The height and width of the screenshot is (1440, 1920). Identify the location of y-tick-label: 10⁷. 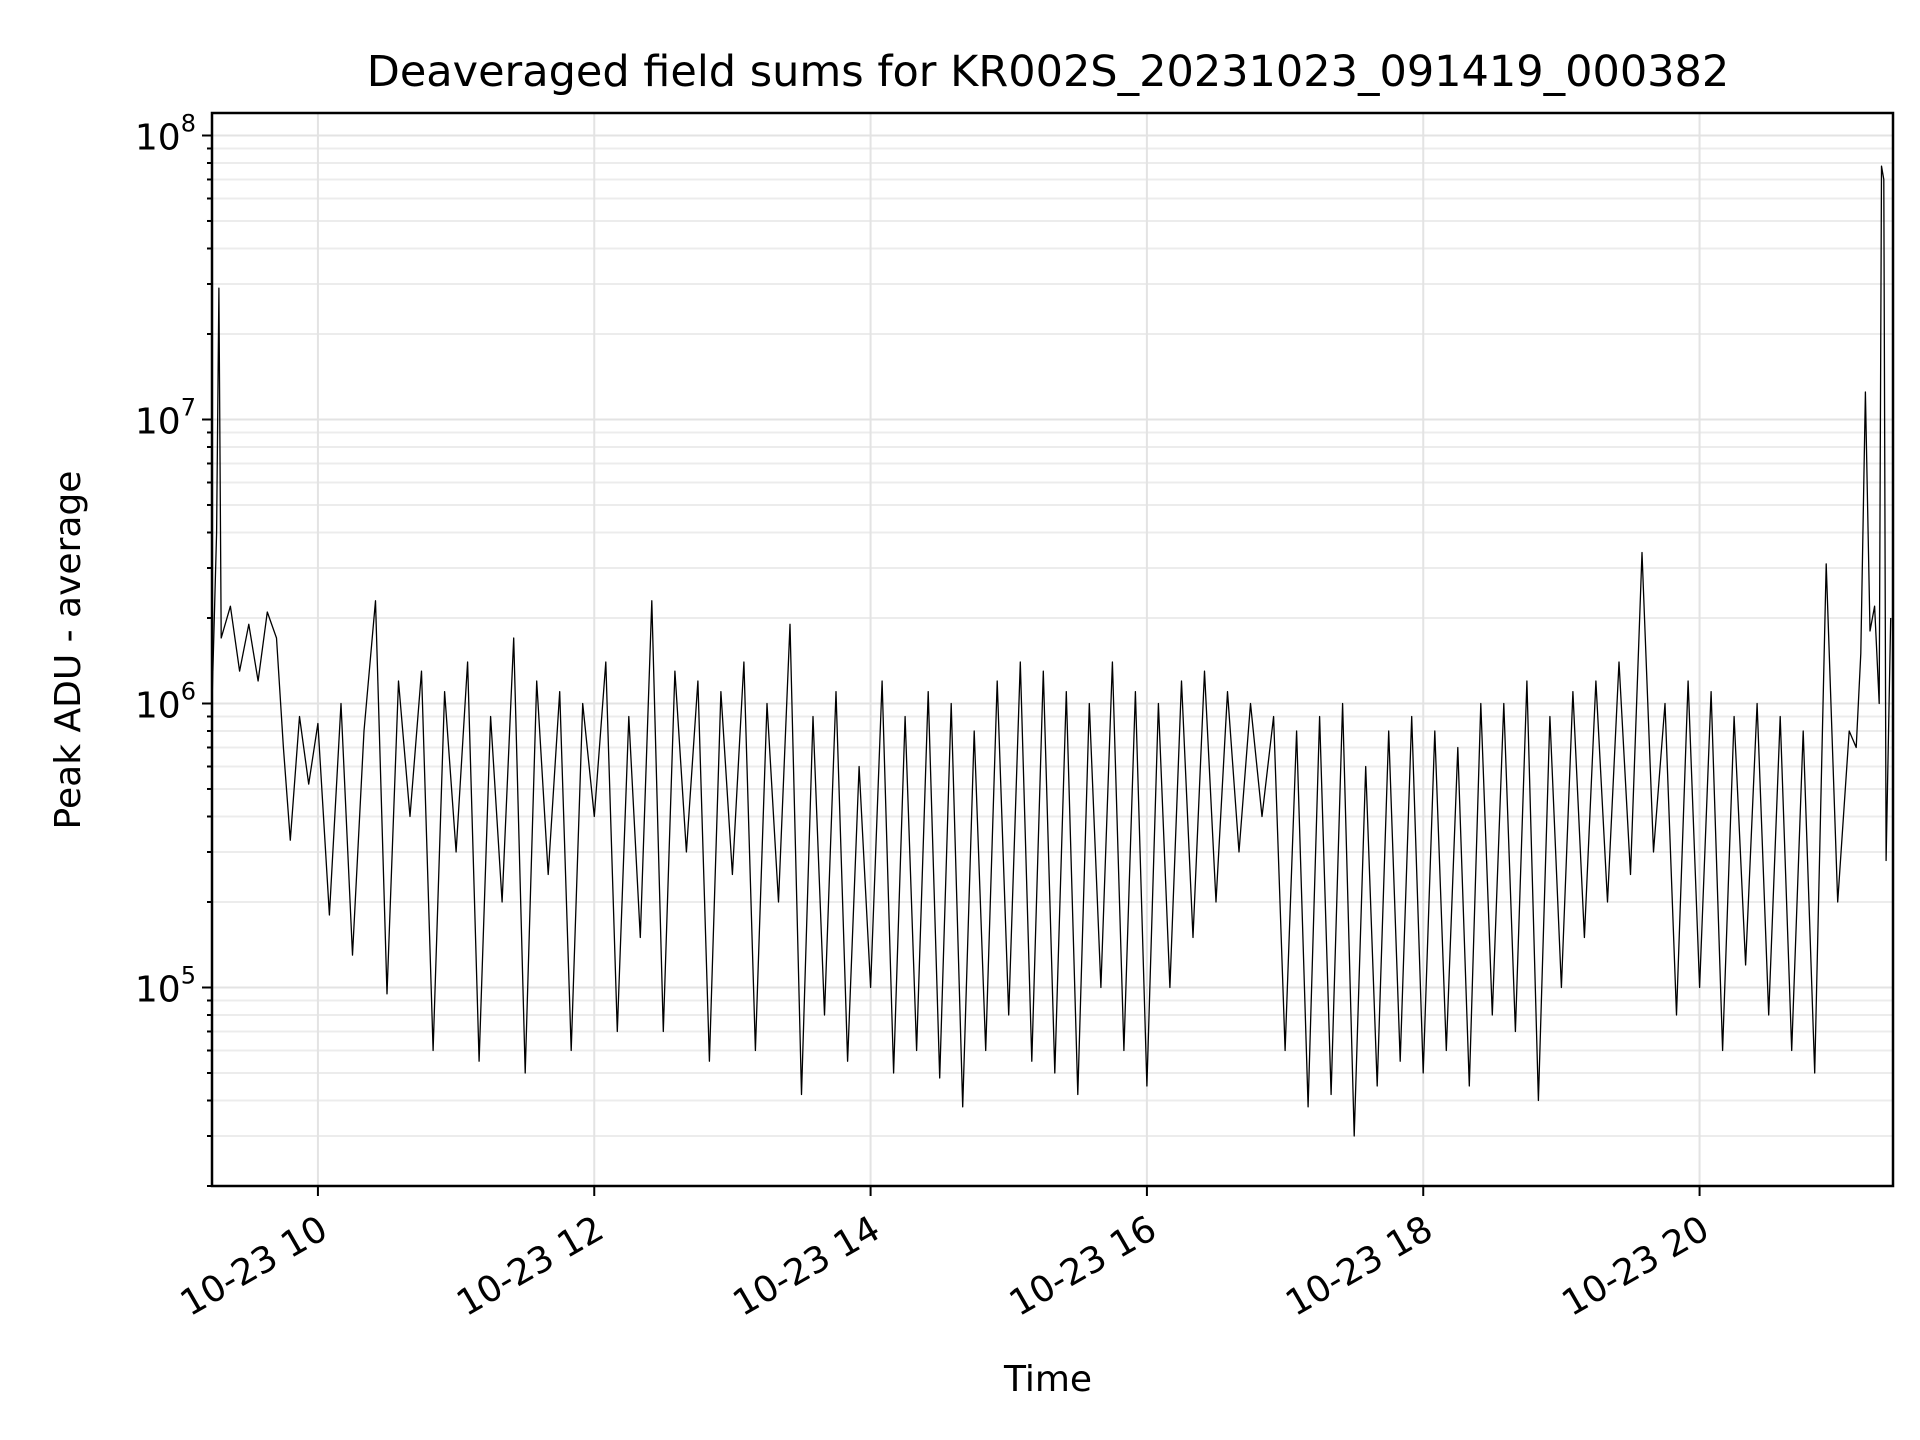
(165, 417).